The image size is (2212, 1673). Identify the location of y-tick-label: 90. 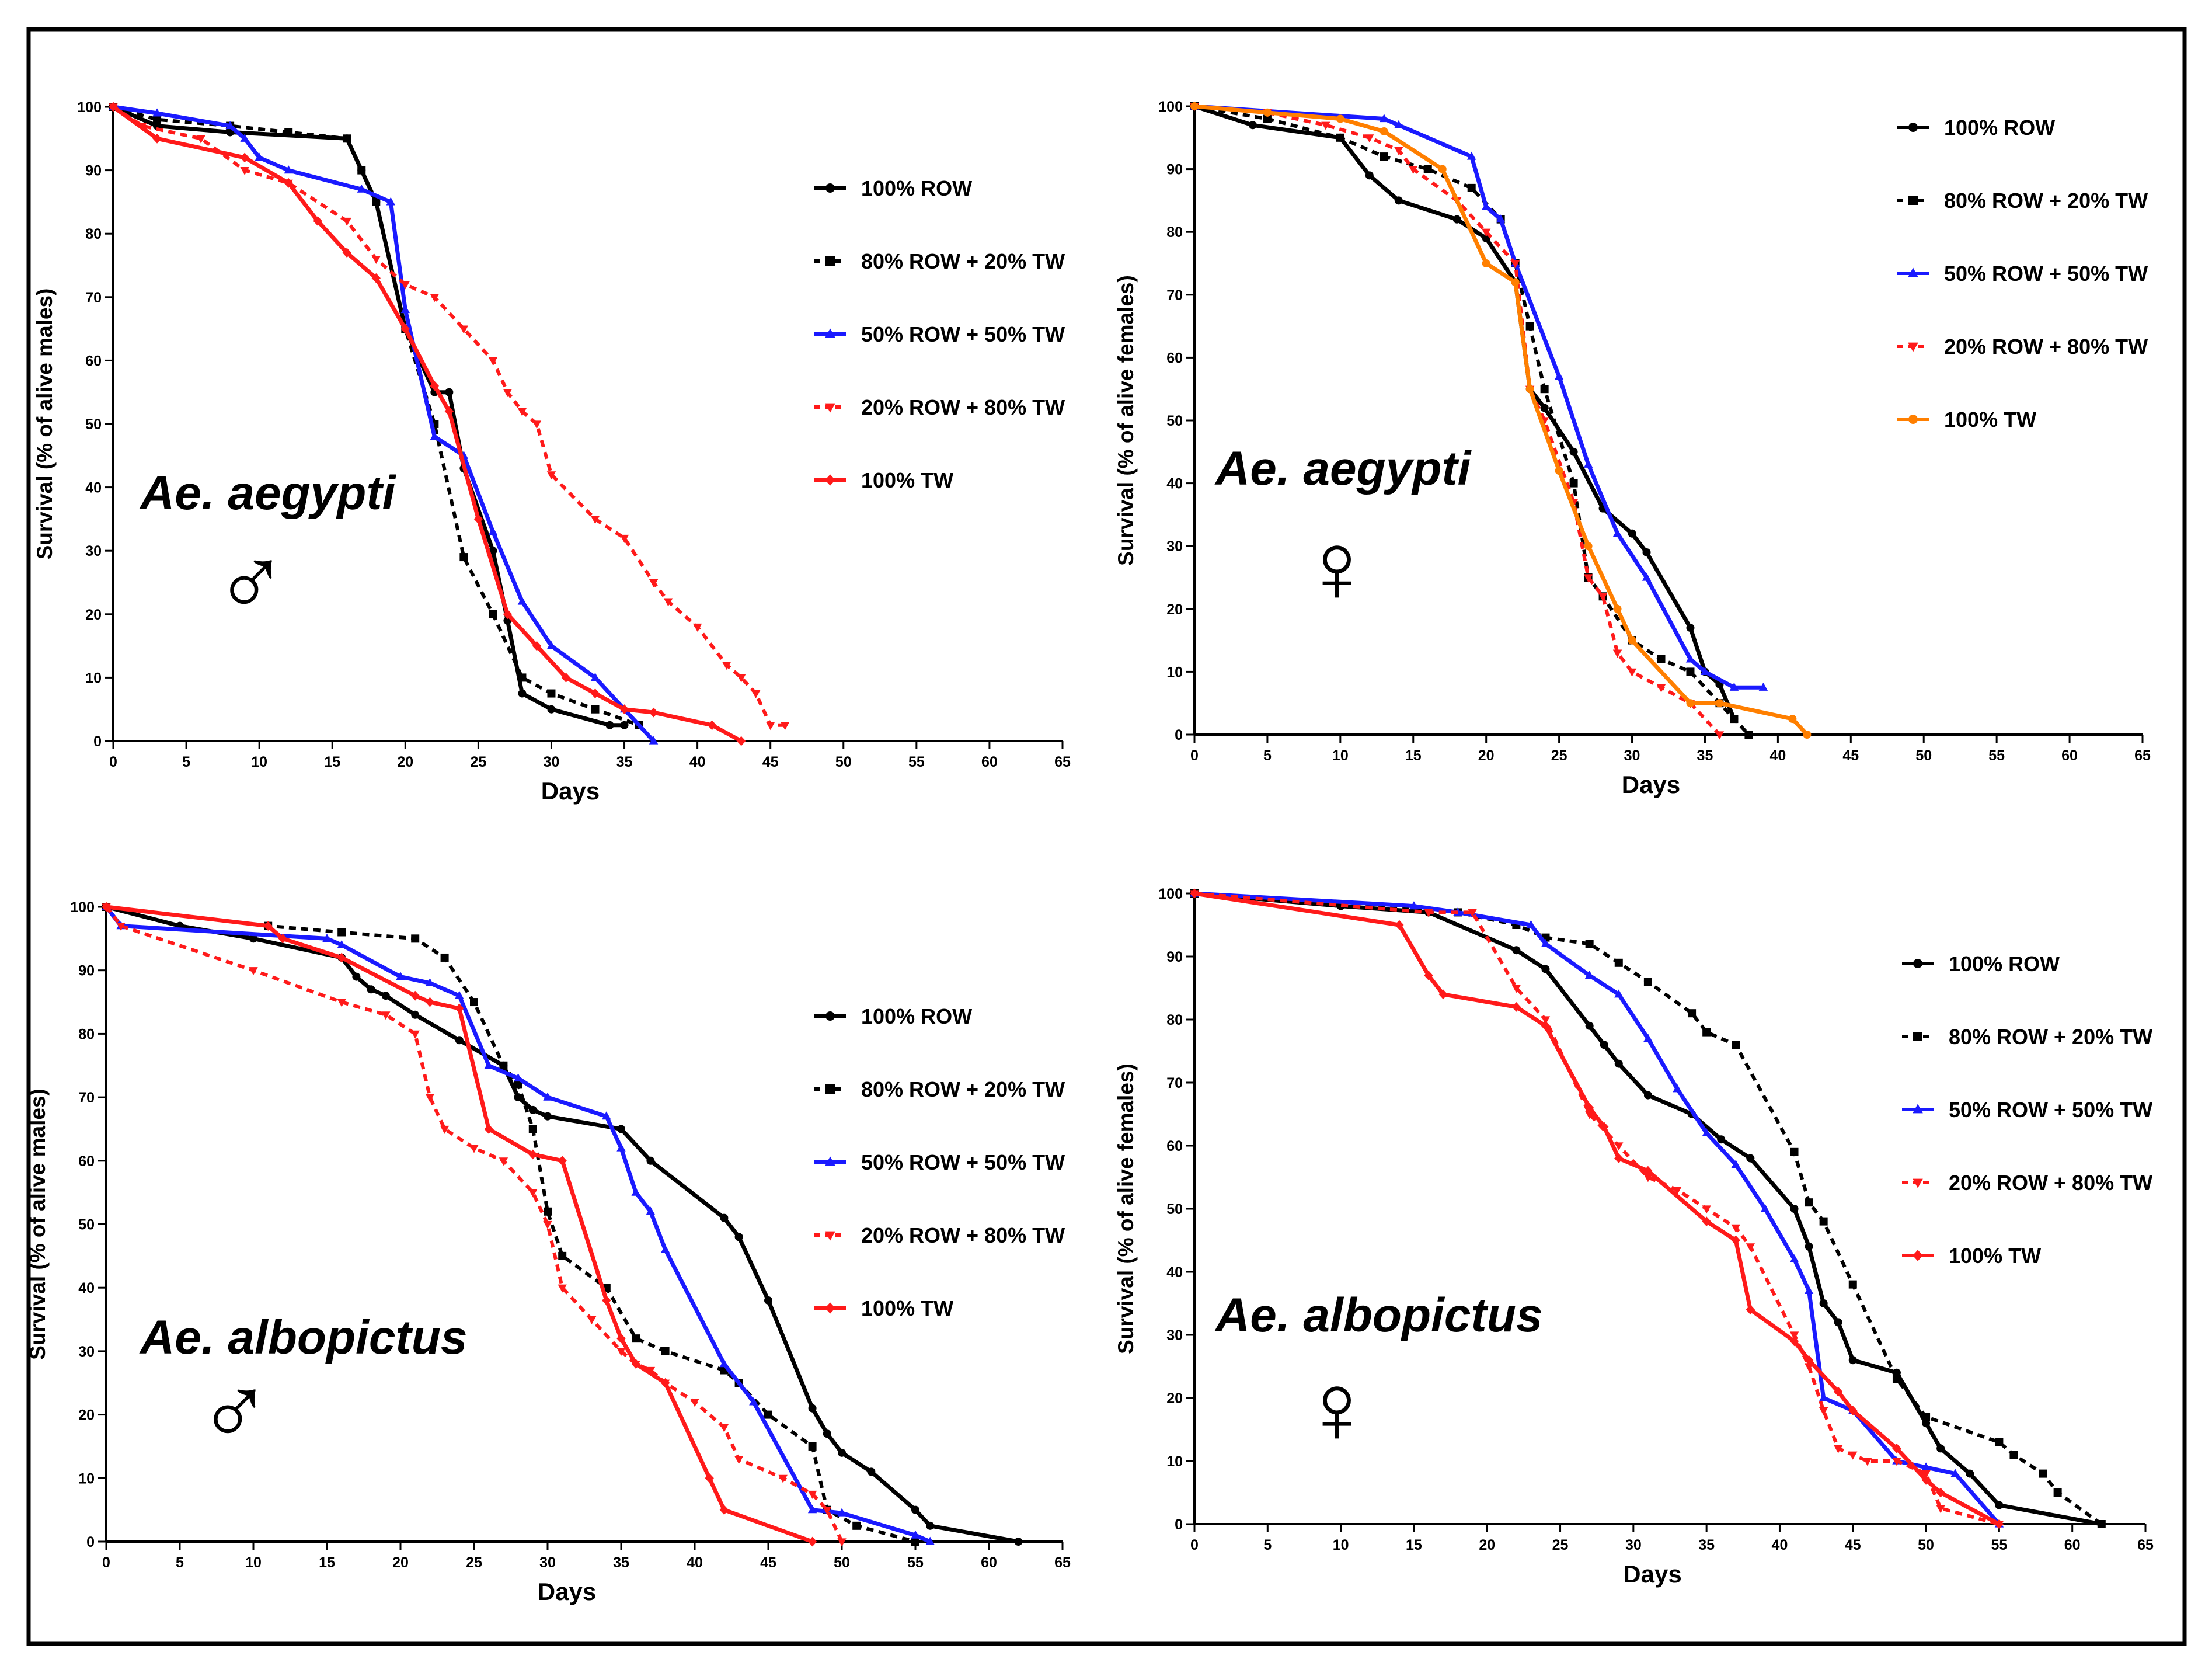
(1174, 957).